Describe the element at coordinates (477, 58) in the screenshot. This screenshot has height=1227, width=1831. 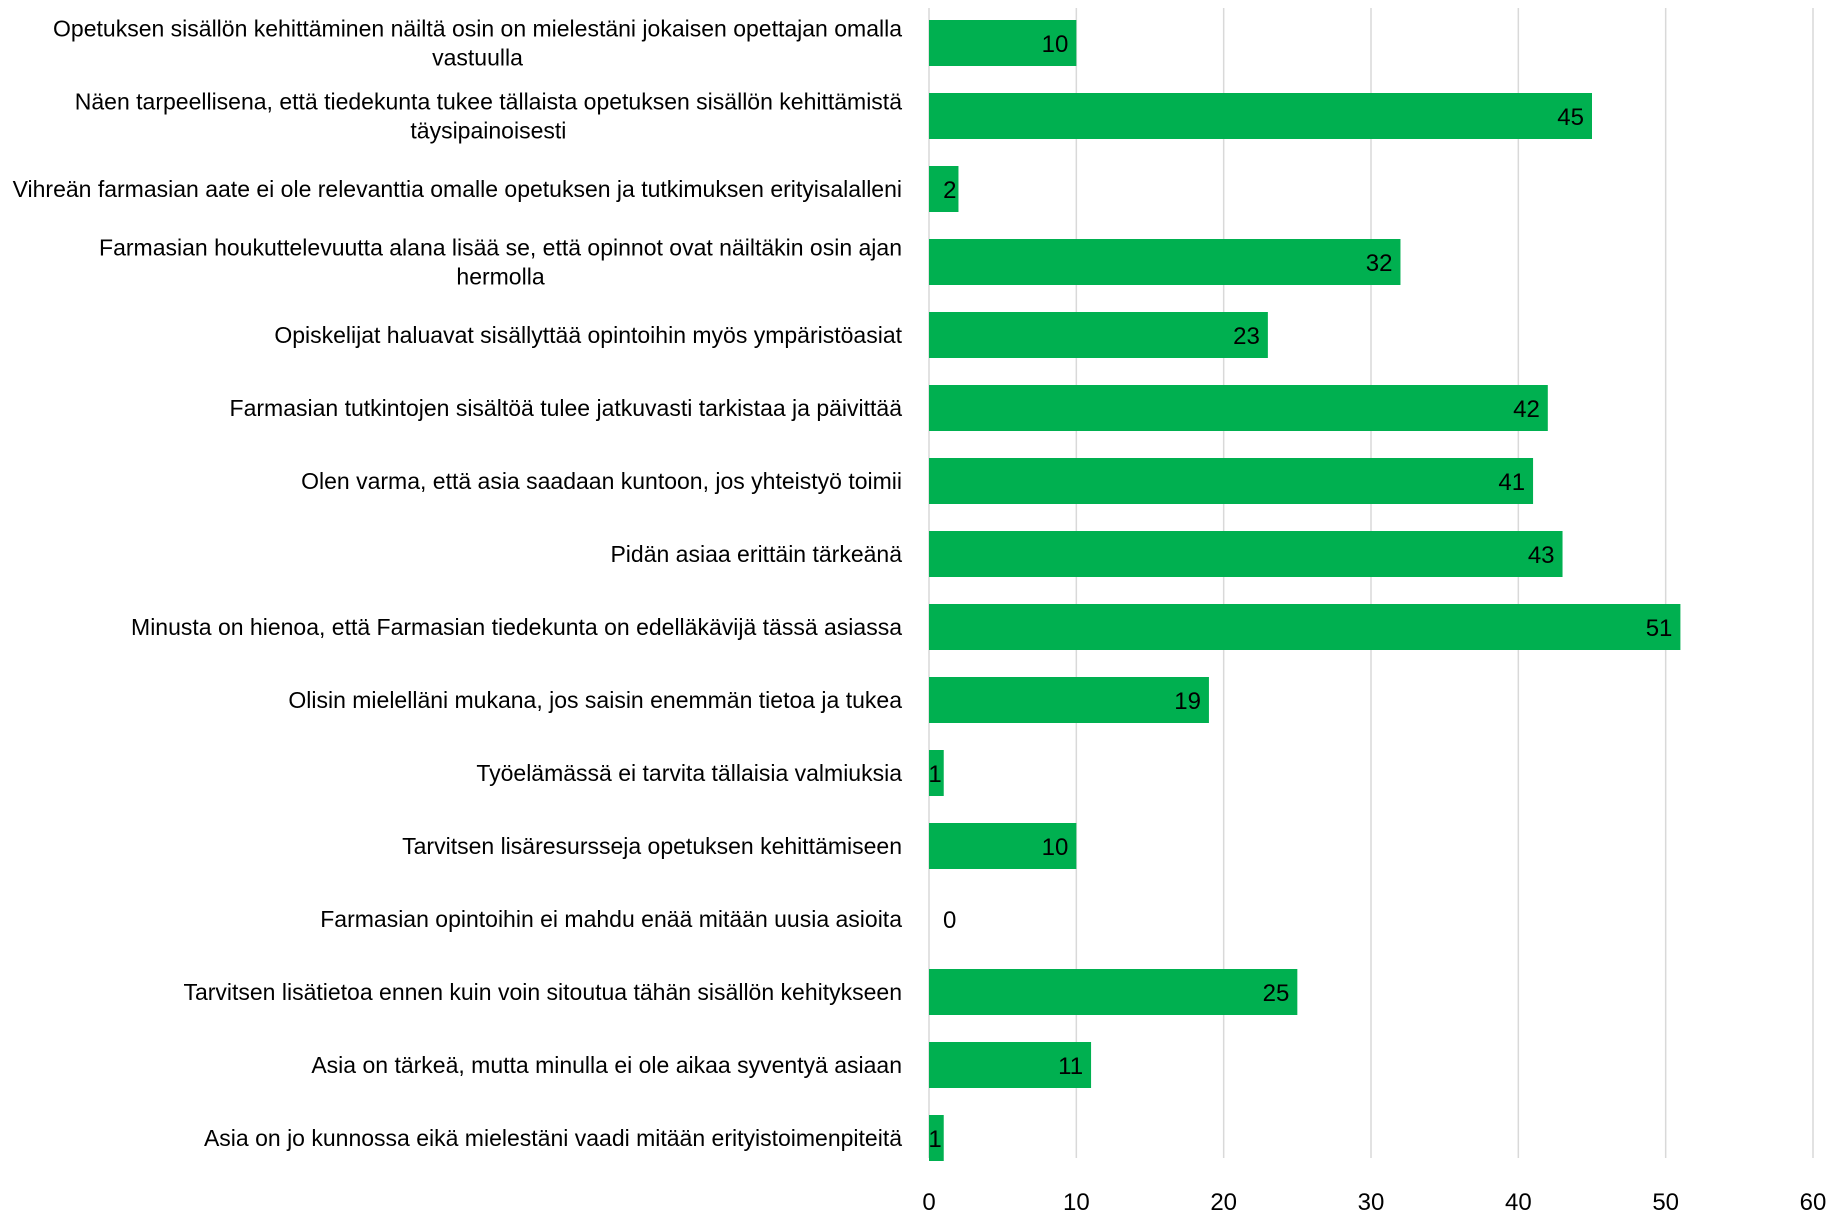
I see `category-label-0-line-1: vastuulla` at that location.